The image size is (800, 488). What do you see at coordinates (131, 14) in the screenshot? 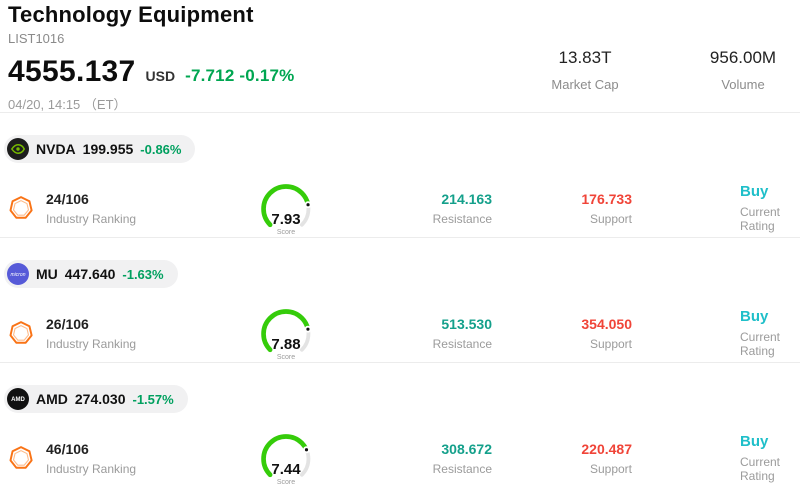
I see `page-title: Technology Equipment` at bounding box center [131, 14].